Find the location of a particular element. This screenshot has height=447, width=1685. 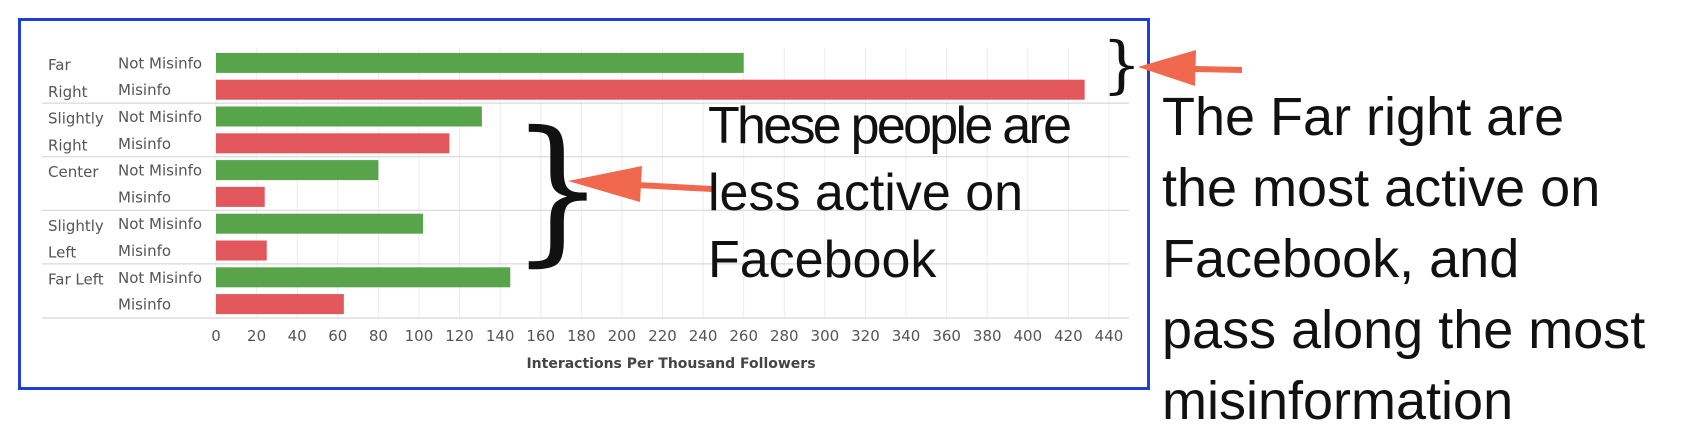

x-axis-title: Interactions Per Thousand Followers is located at coordinates (670, 364).